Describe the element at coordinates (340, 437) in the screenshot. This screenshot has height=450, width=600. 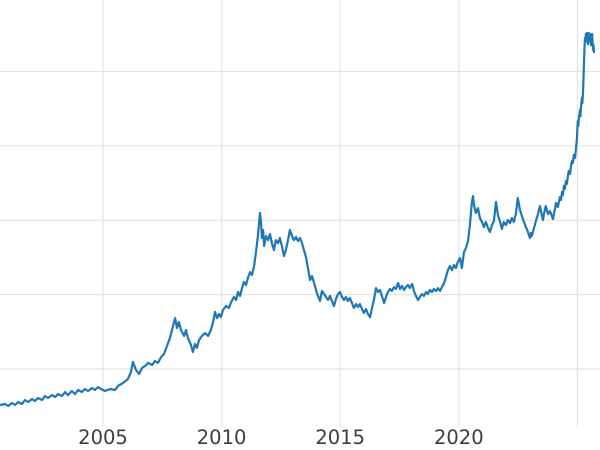
I see `x-tick-label-2015: 2015` at that location.